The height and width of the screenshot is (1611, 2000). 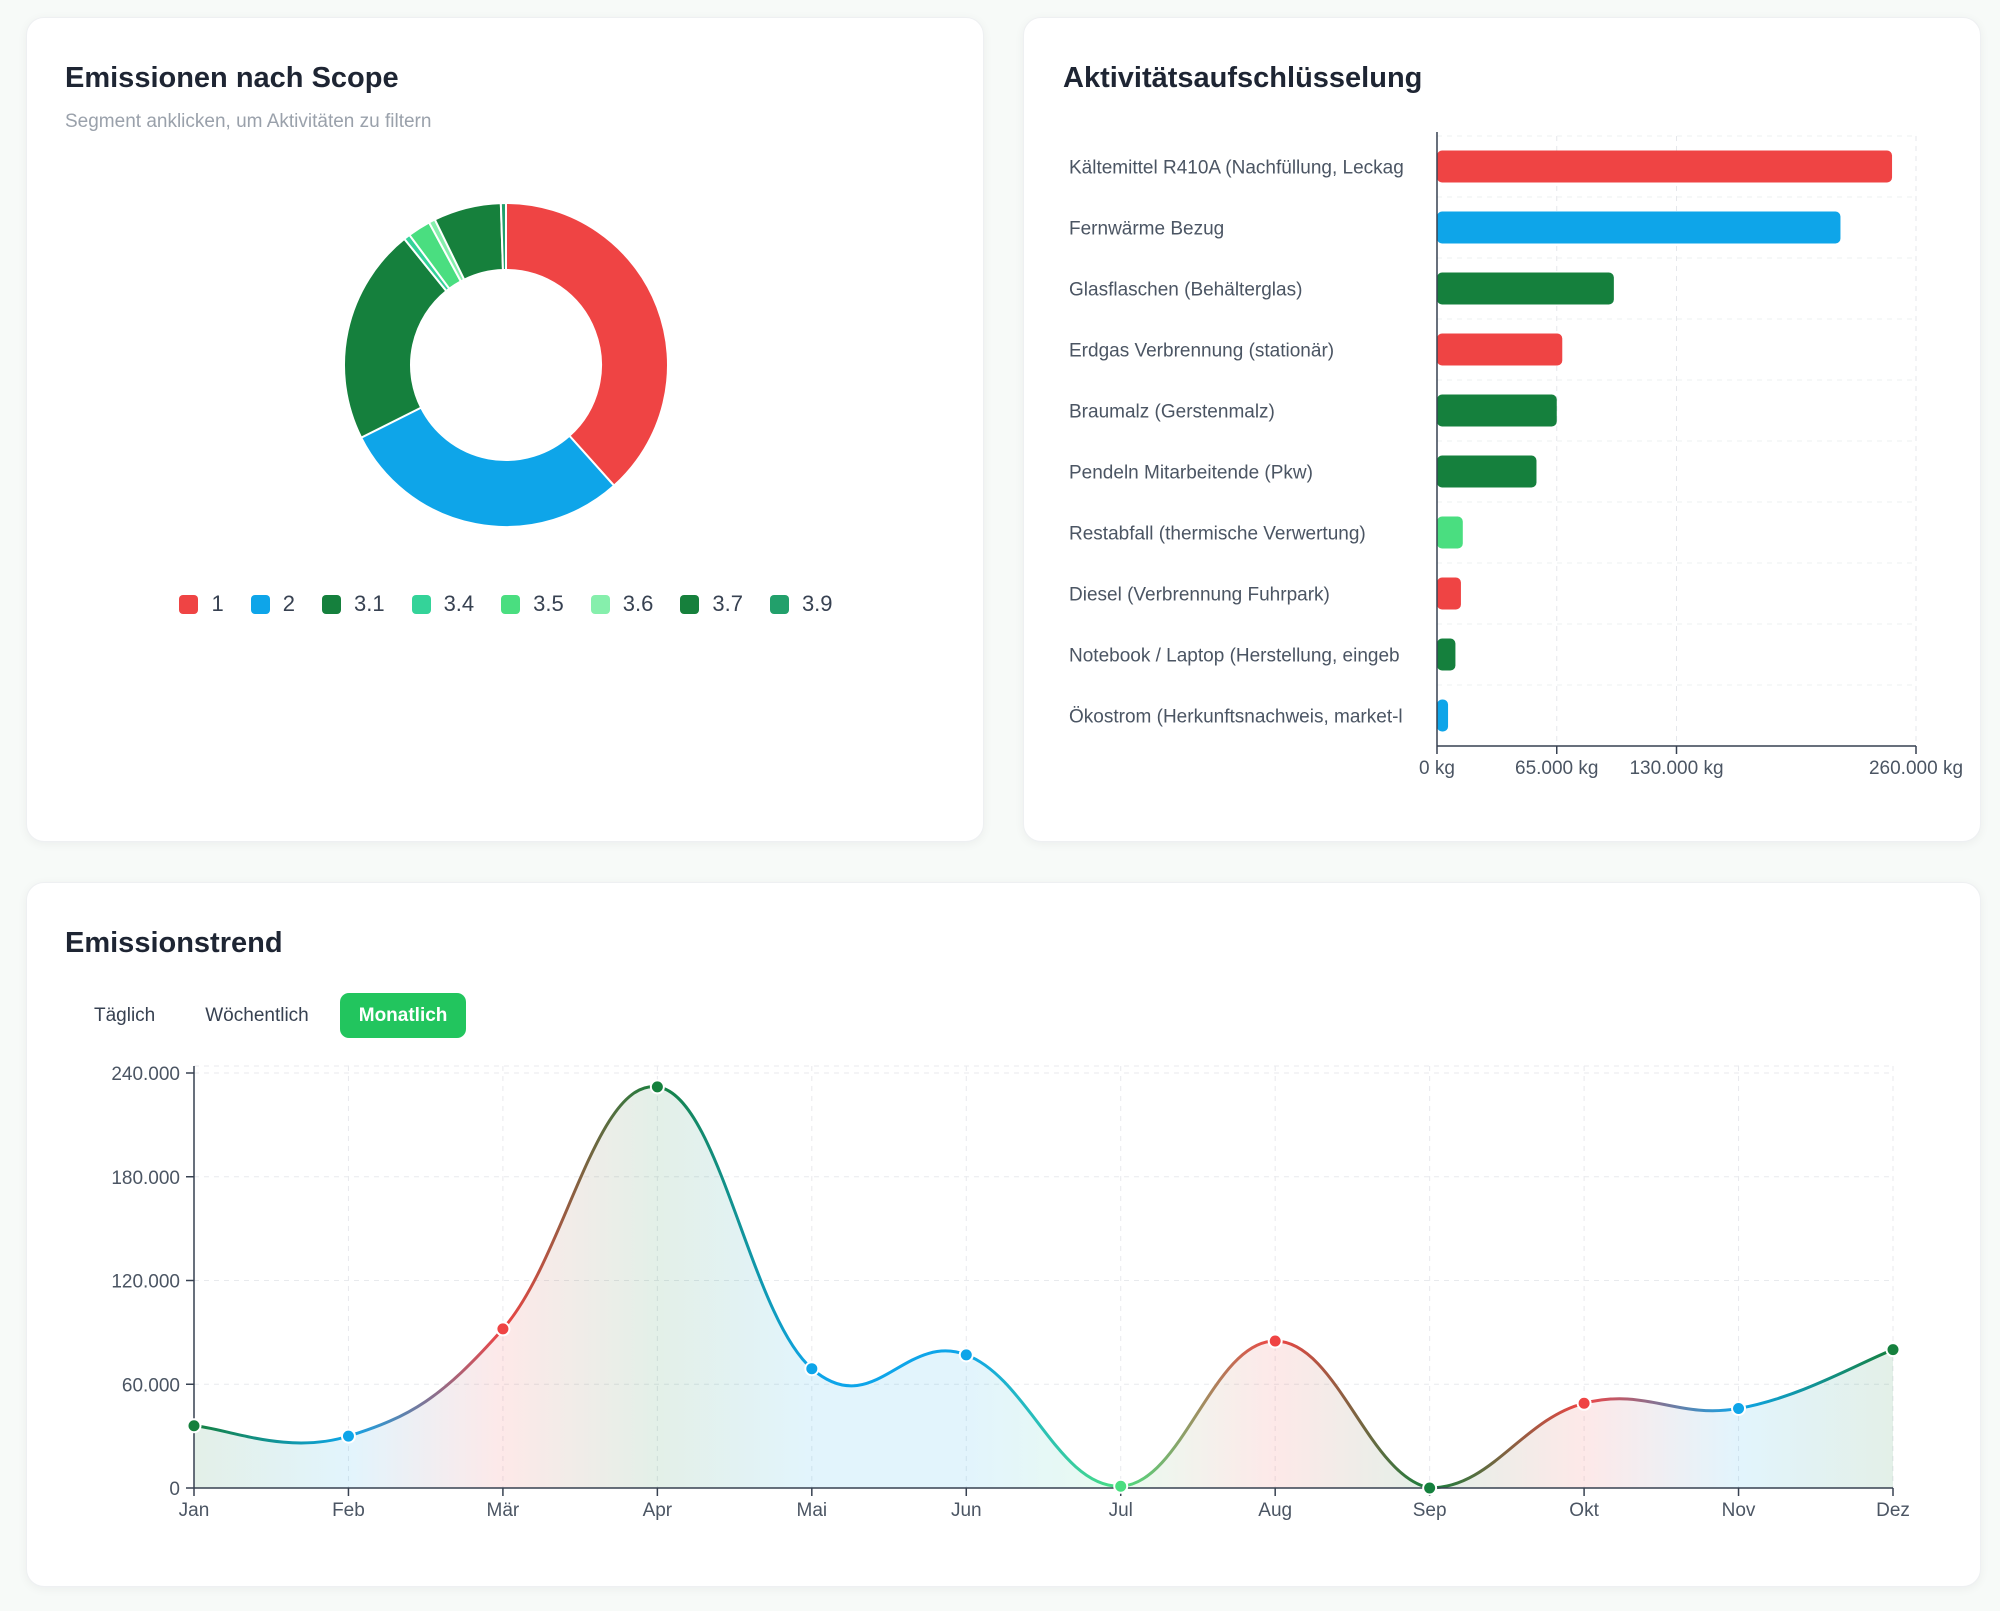 I want to click on x-tick-label: Mär, so click(x=503, y=1510).